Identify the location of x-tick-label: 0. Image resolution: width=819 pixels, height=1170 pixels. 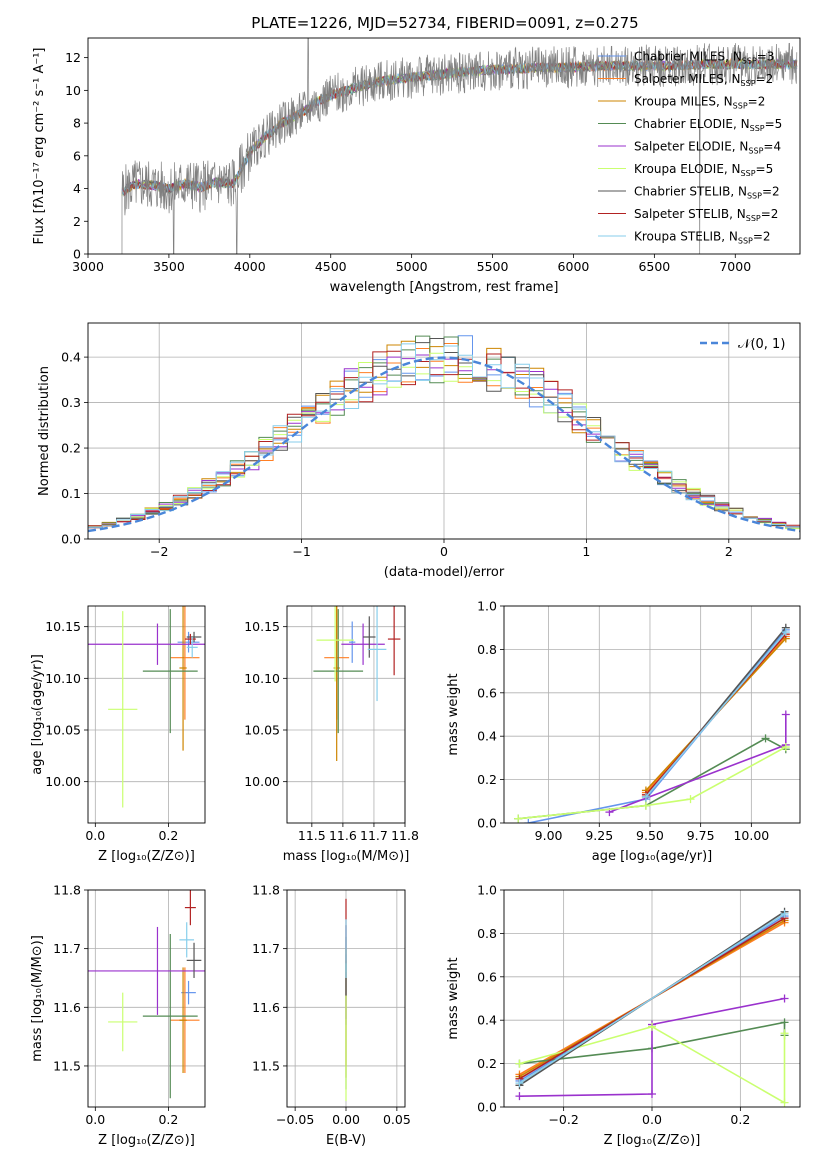
(444, 551).